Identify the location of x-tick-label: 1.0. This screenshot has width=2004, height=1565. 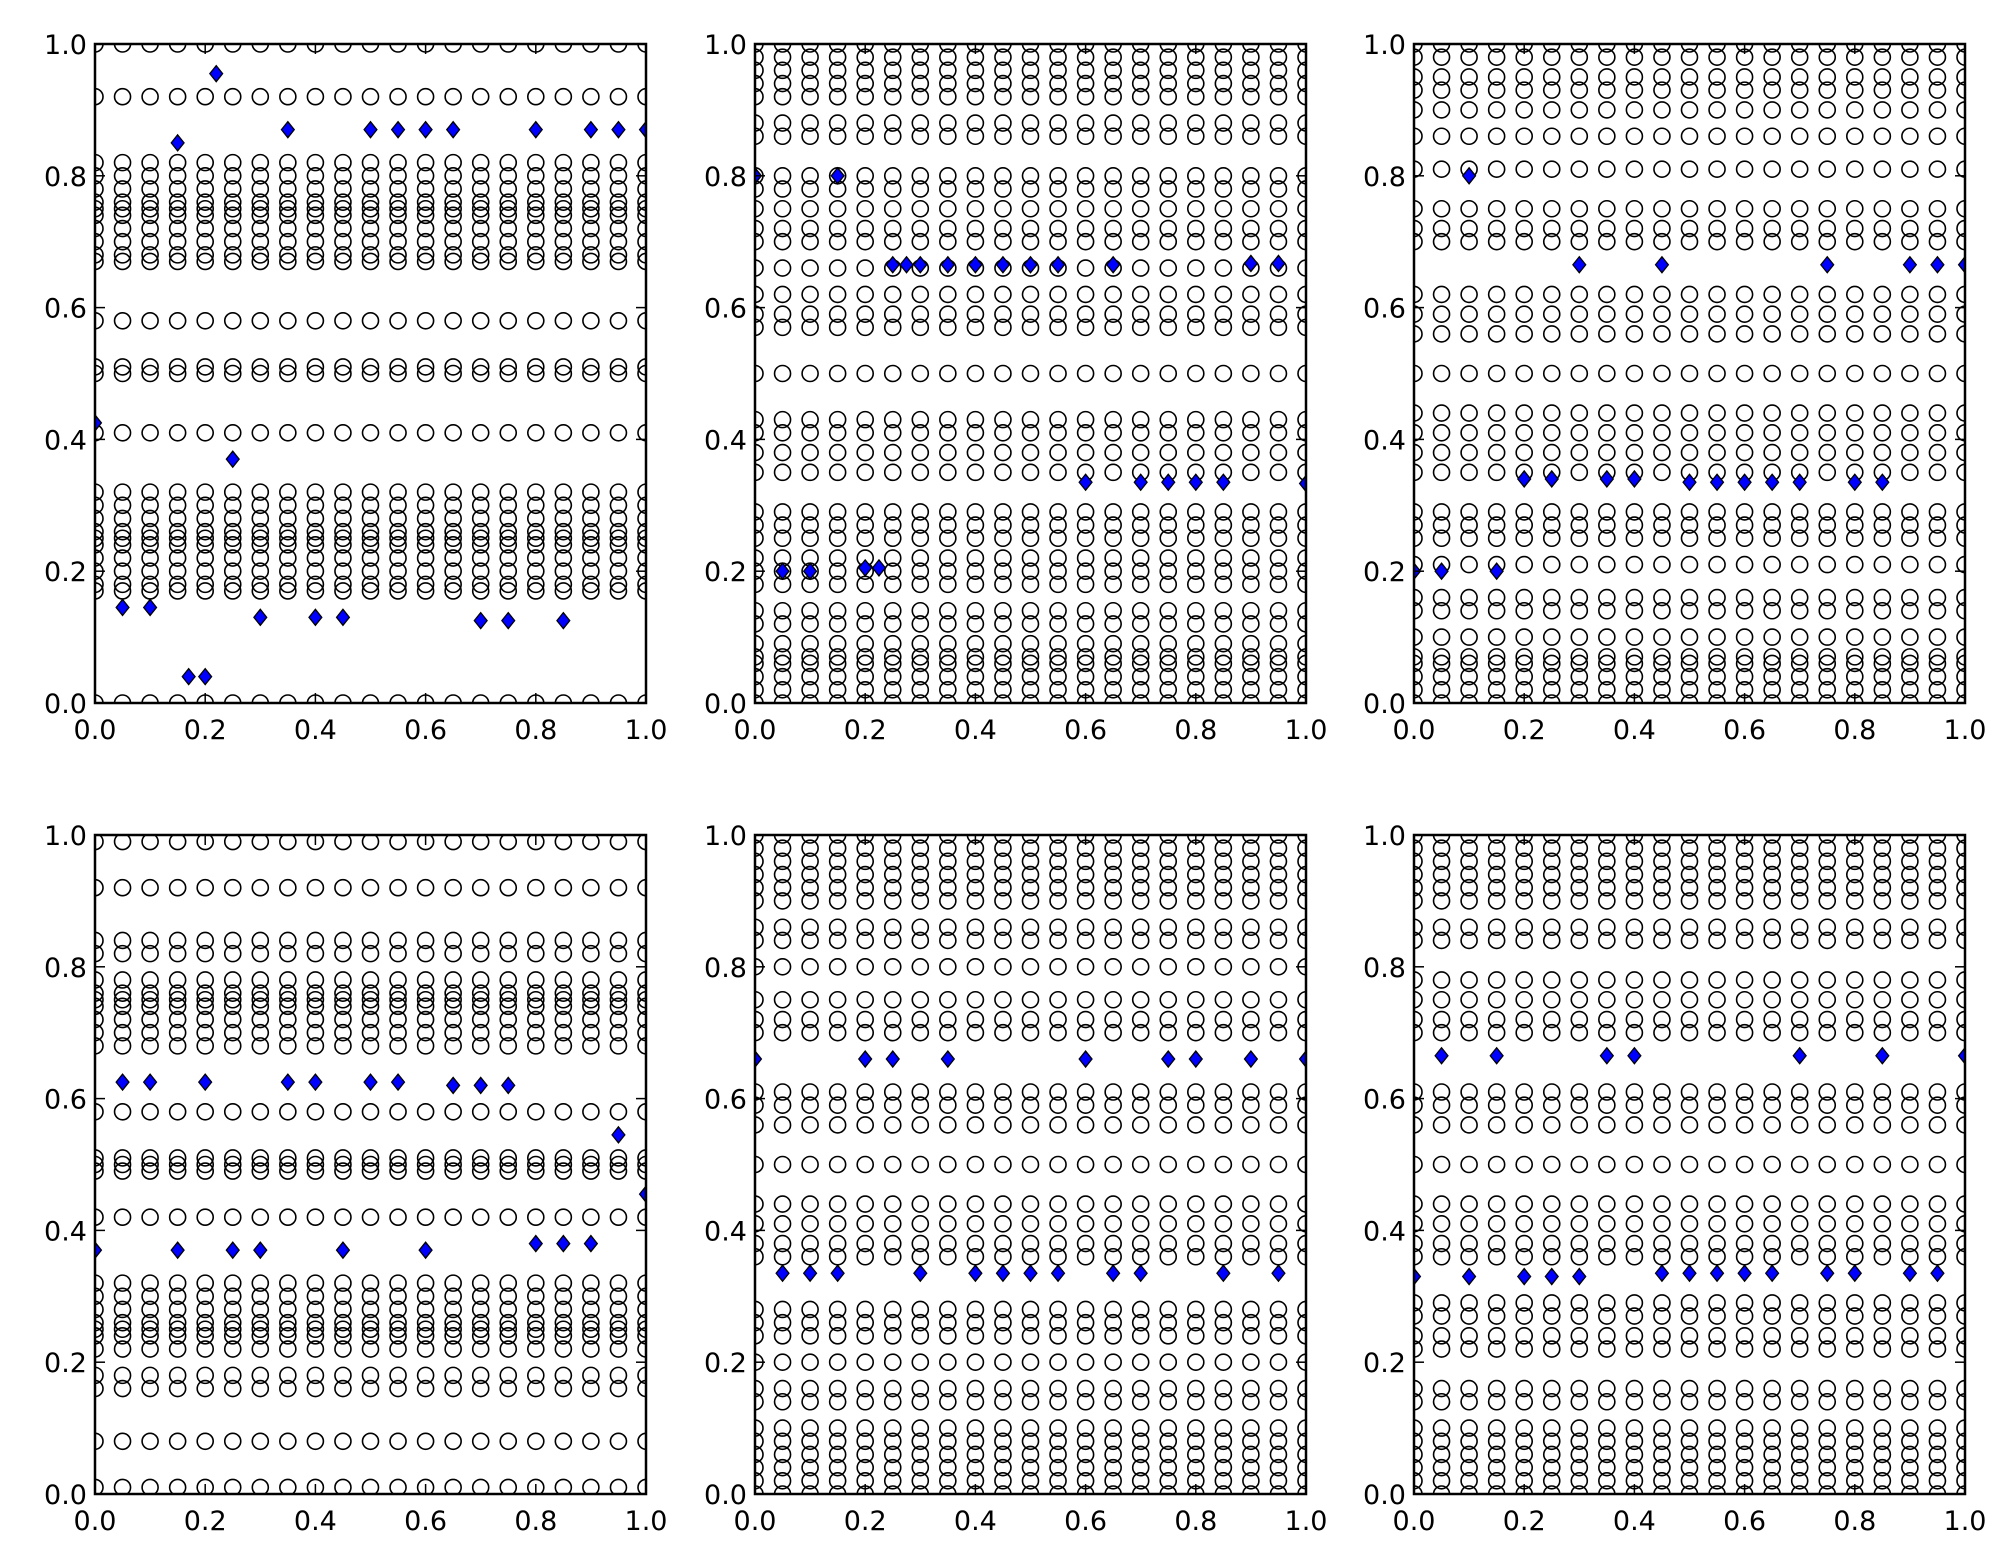
(646, 730).